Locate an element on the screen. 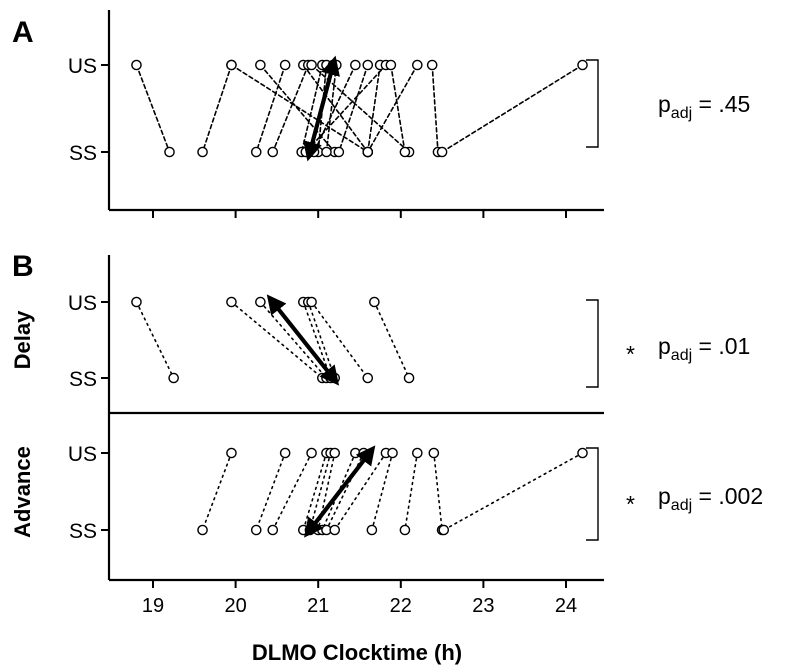 Image resolution: width=786 pixels, height=672 pixels. panel-letter-B: B is located at coordinates (23, 266).